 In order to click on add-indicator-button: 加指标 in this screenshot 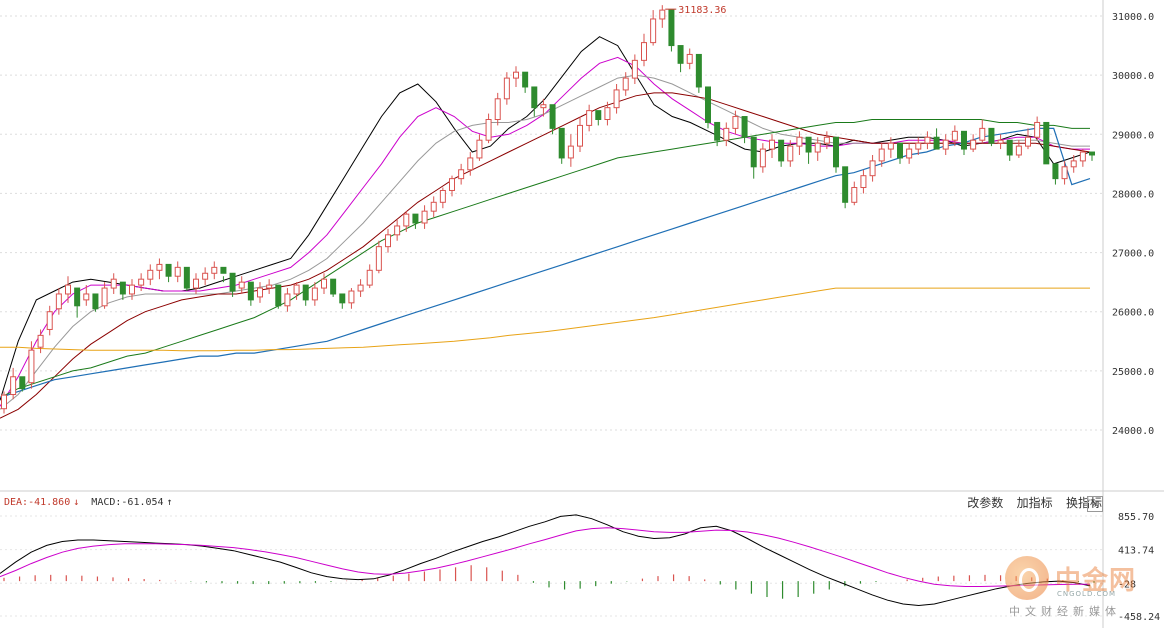, I will do `click(1034, 503)`.